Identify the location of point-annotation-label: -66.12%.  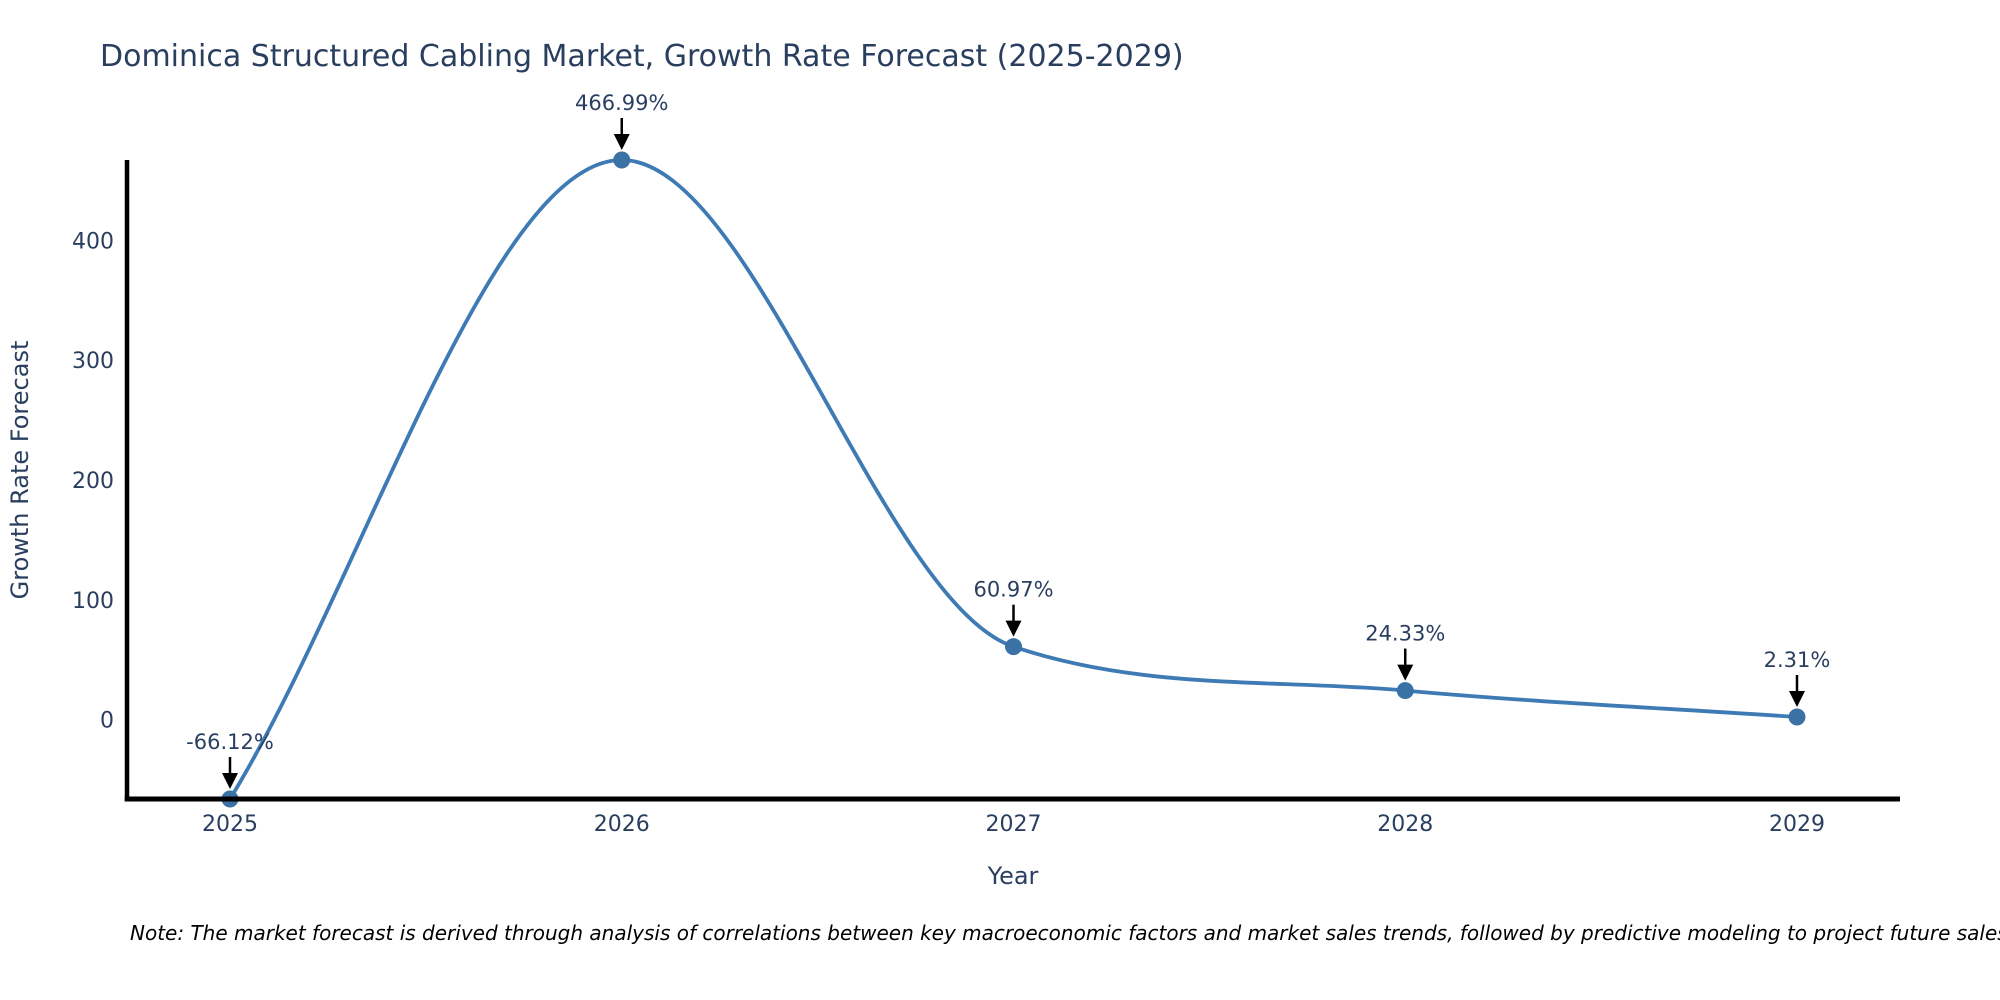
(230, 742).